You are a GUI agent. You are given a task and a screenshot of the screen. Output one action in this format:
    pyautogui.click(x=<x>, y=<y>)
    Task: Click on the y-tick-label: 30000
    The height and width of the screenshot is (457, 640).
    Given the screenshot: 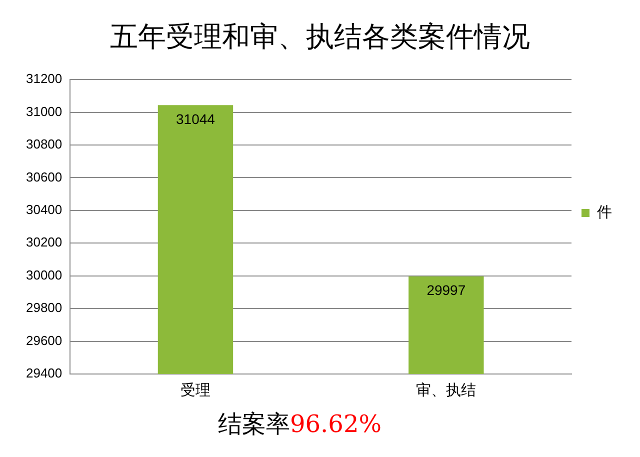 What is the action you would take?
    pyautogui.click(x=44, y=274)
    